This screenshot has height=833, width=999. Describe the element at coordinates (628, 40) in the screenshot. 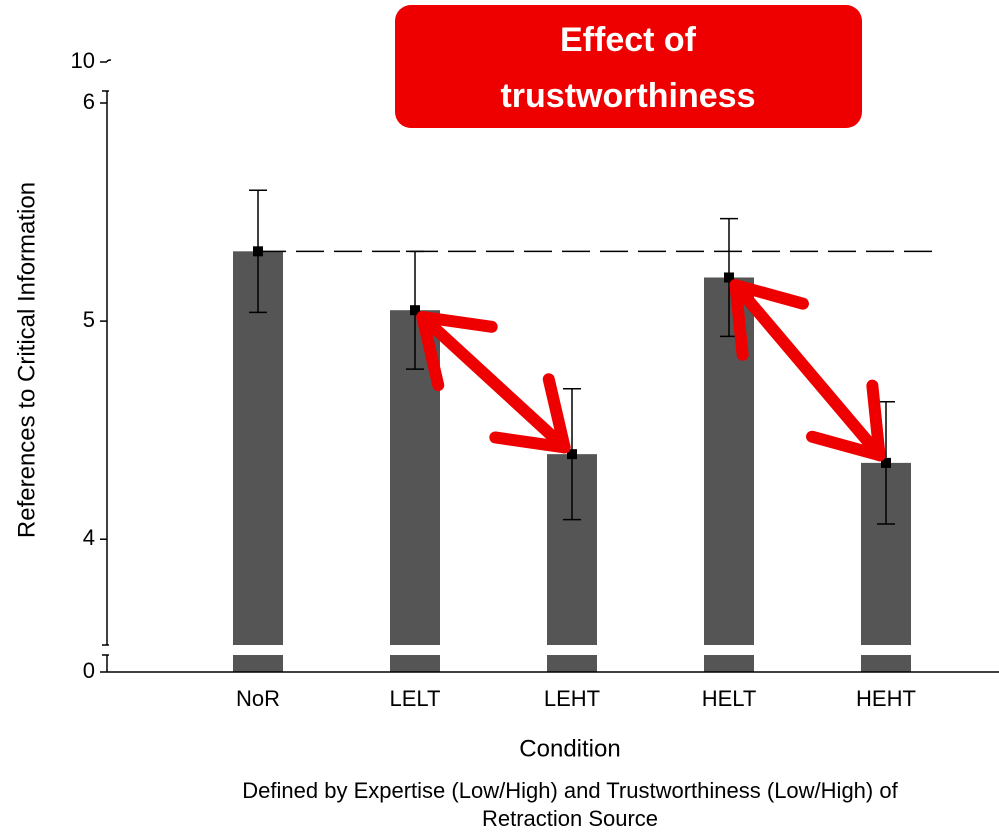

I see `annotation-line: Effect of` at that location.